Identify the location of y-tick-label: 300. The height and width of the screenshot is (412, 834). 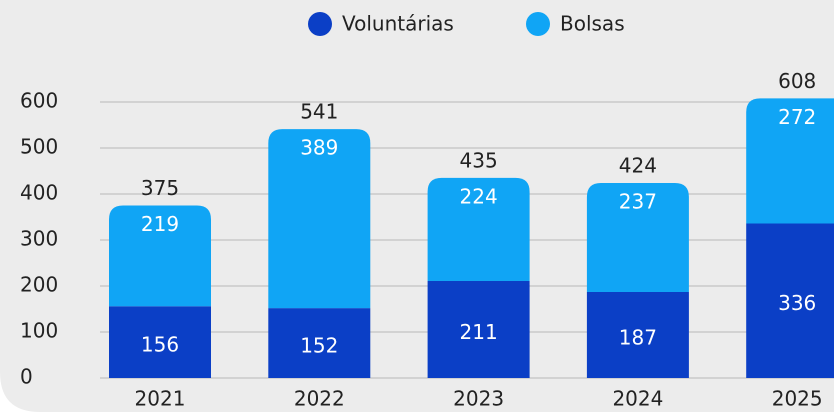
(39, 239).